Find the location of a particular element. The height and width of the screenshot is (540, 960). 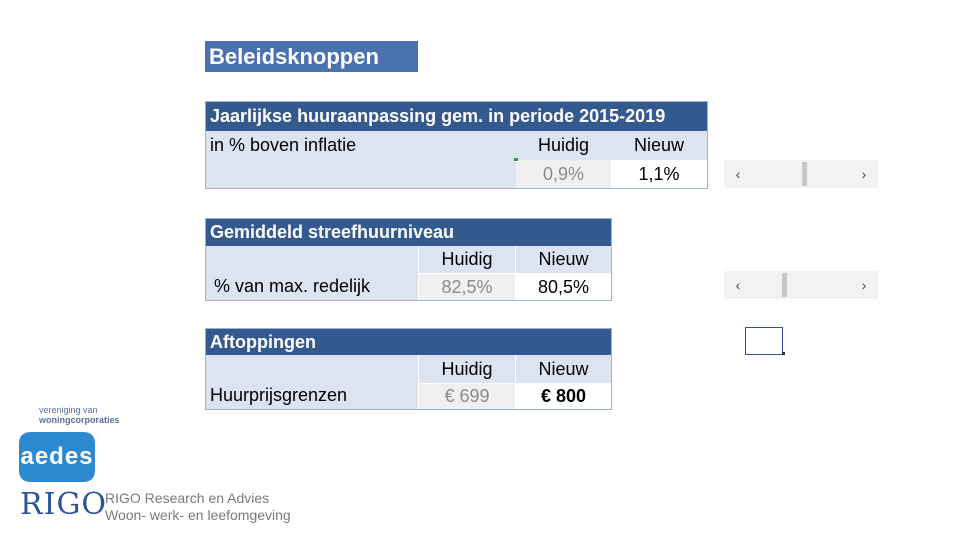

current-value: 0,9% is located at coordinates (563, 174).